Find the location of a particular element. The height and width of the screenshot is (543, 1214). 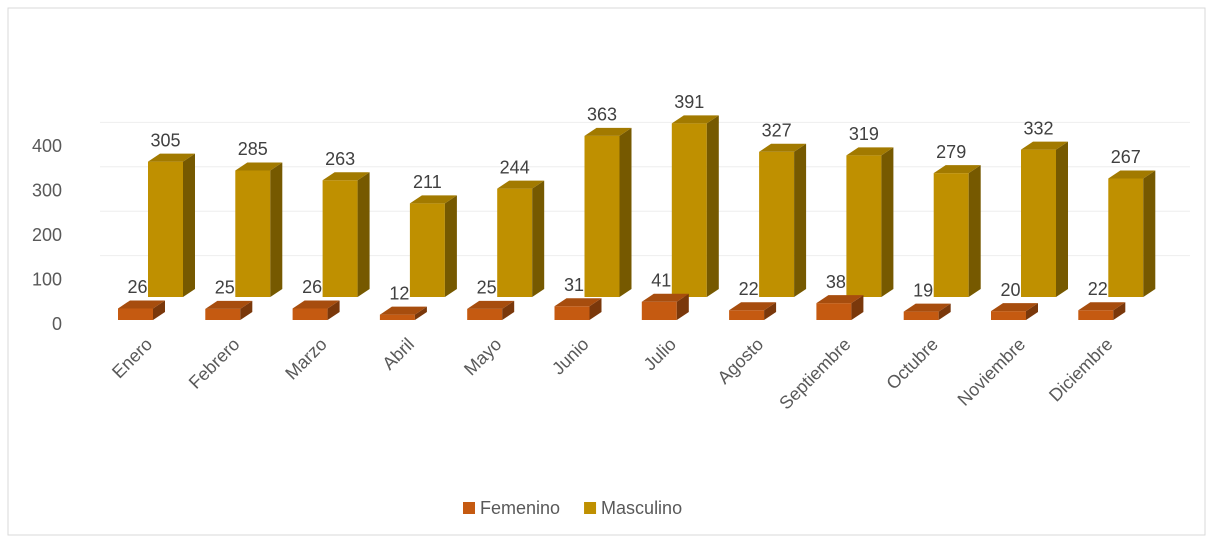

legend-label: Masculino is located at coordinates (641, 508).